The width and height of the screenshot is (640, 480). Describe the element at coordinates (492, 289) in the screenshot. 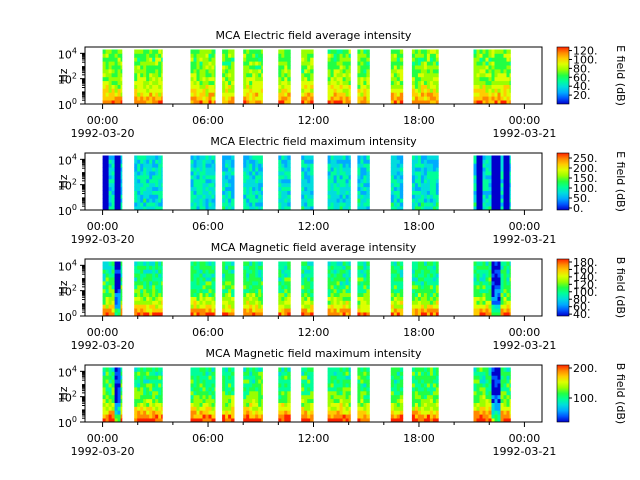

I see `data-segment` at that location.